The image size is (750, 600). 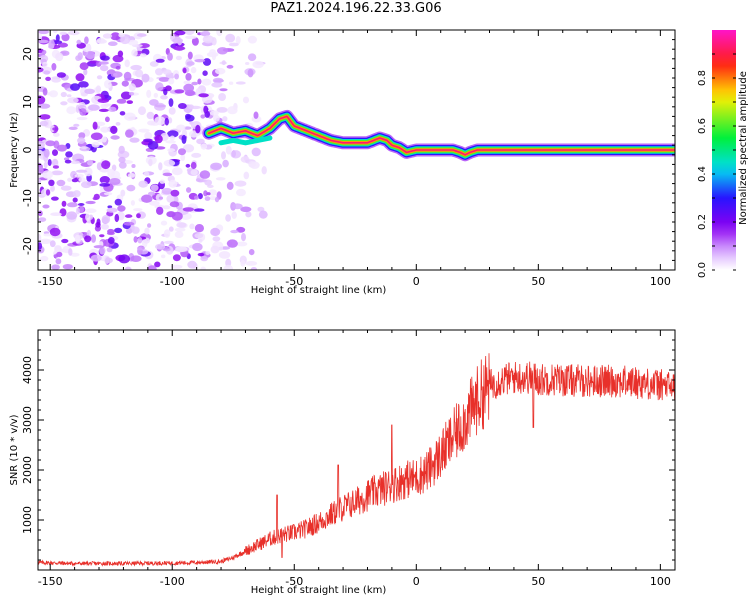 What do you see at coordinates (27, 54) in the screenshot?
I see `y-tick-label: 20` at bounding box center [27, 54].